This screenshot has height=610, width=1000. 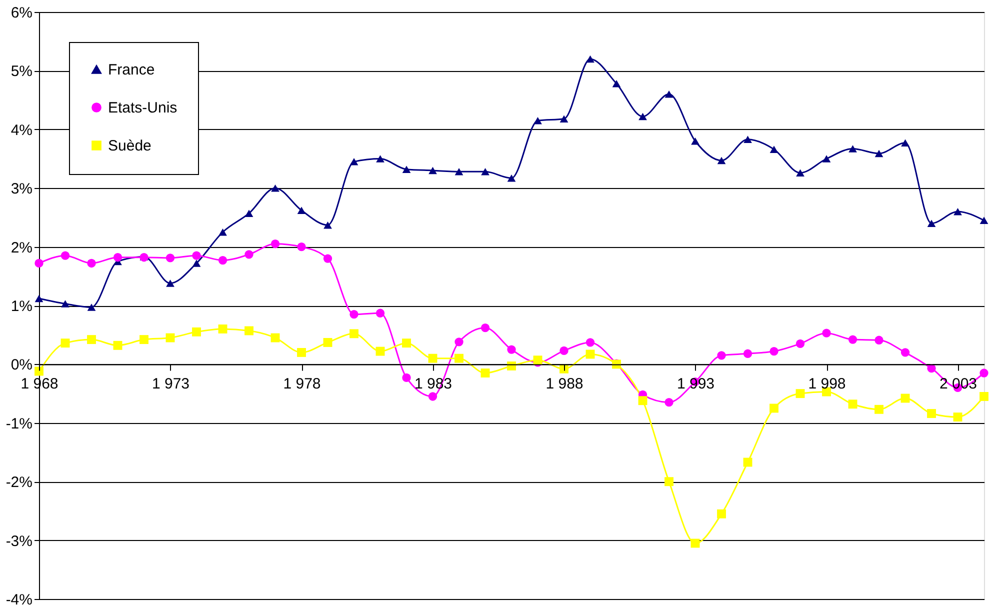 I want to click on x-tick-label: 1 973, so click(x=171, y=384).